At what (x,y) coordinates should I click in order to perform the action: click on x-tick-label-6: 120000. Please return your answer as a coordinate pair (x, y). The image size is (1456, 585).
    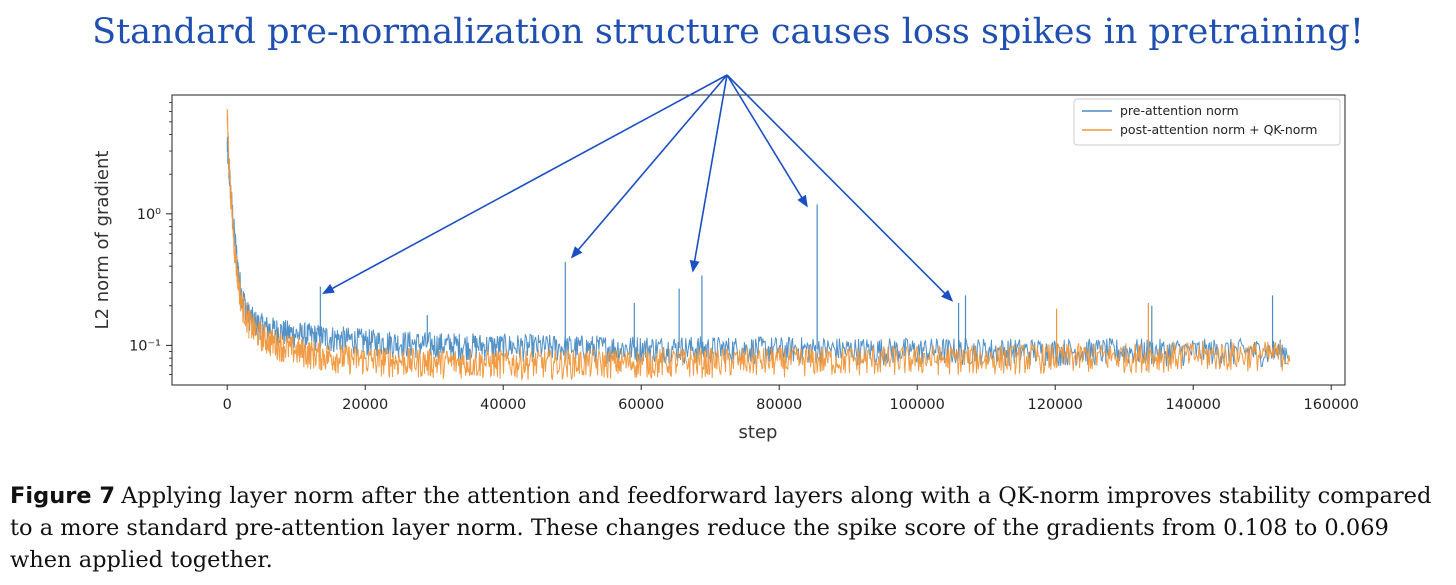
    Looking at the image, I should click on (1055, 405).